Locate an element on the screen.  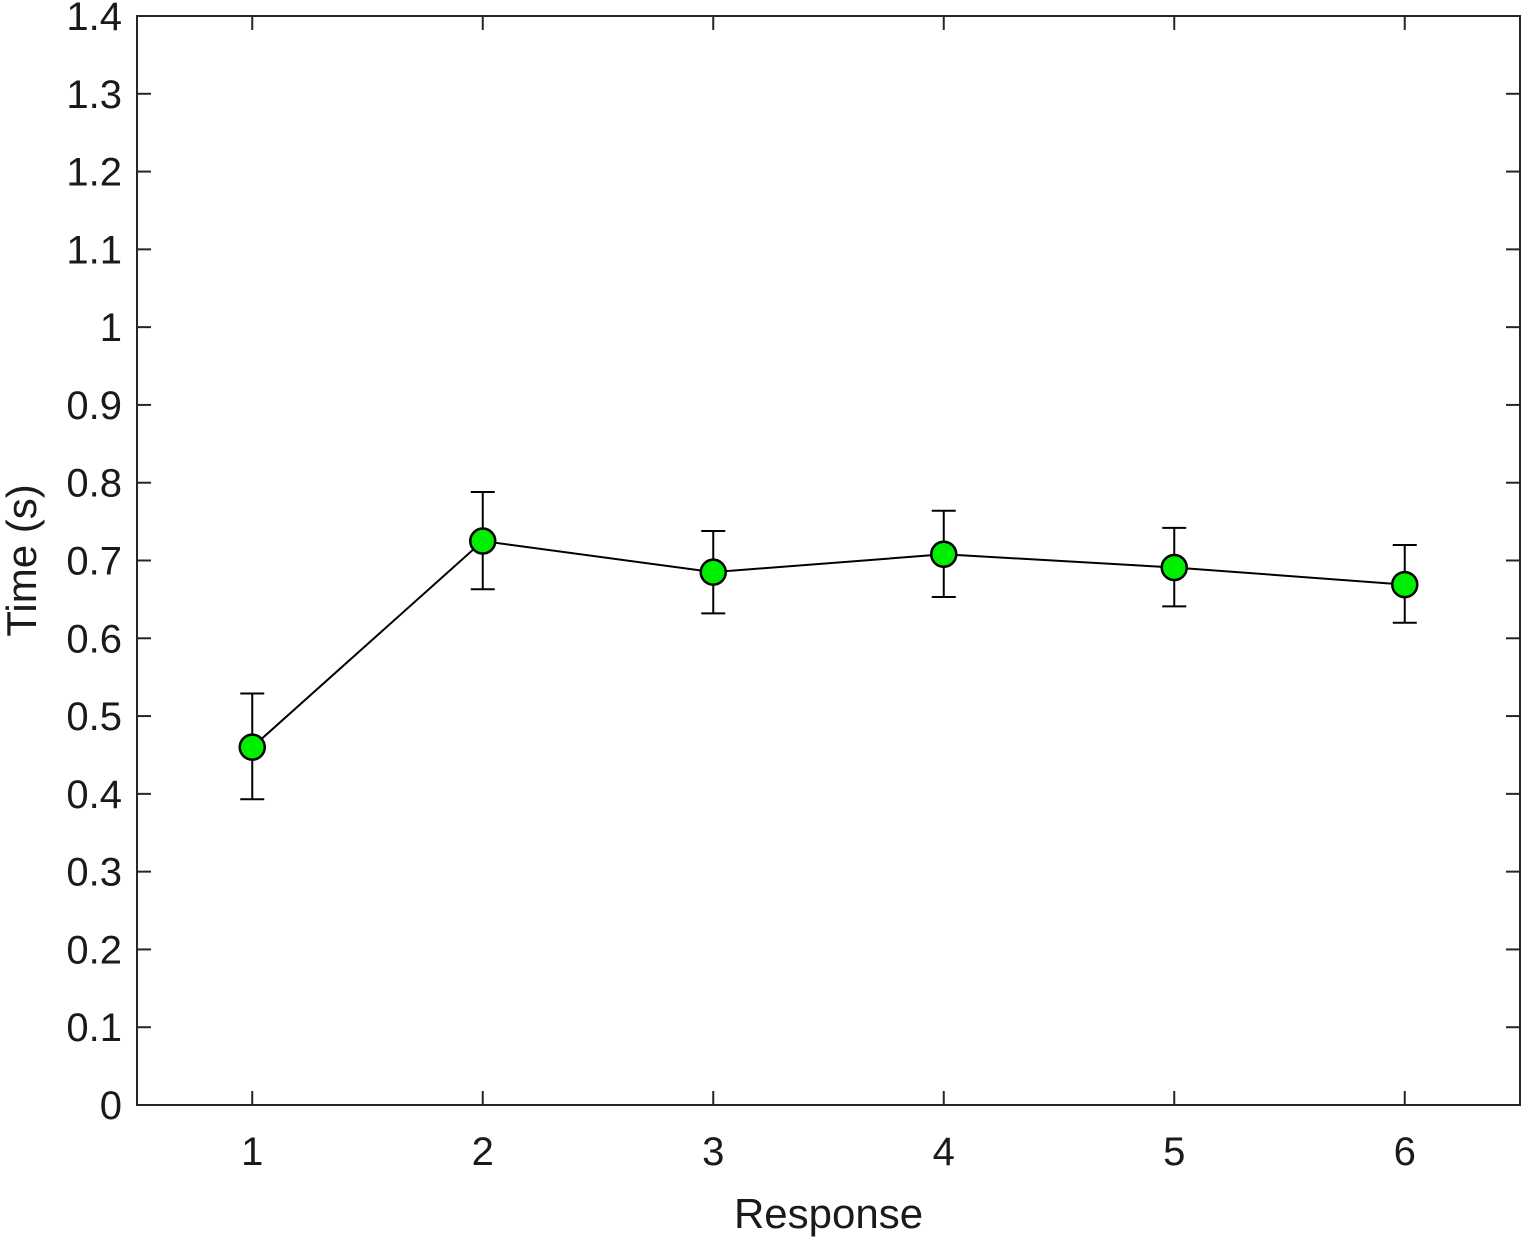
x-tick-label: 5 is located at coordinates (1174, 1152).